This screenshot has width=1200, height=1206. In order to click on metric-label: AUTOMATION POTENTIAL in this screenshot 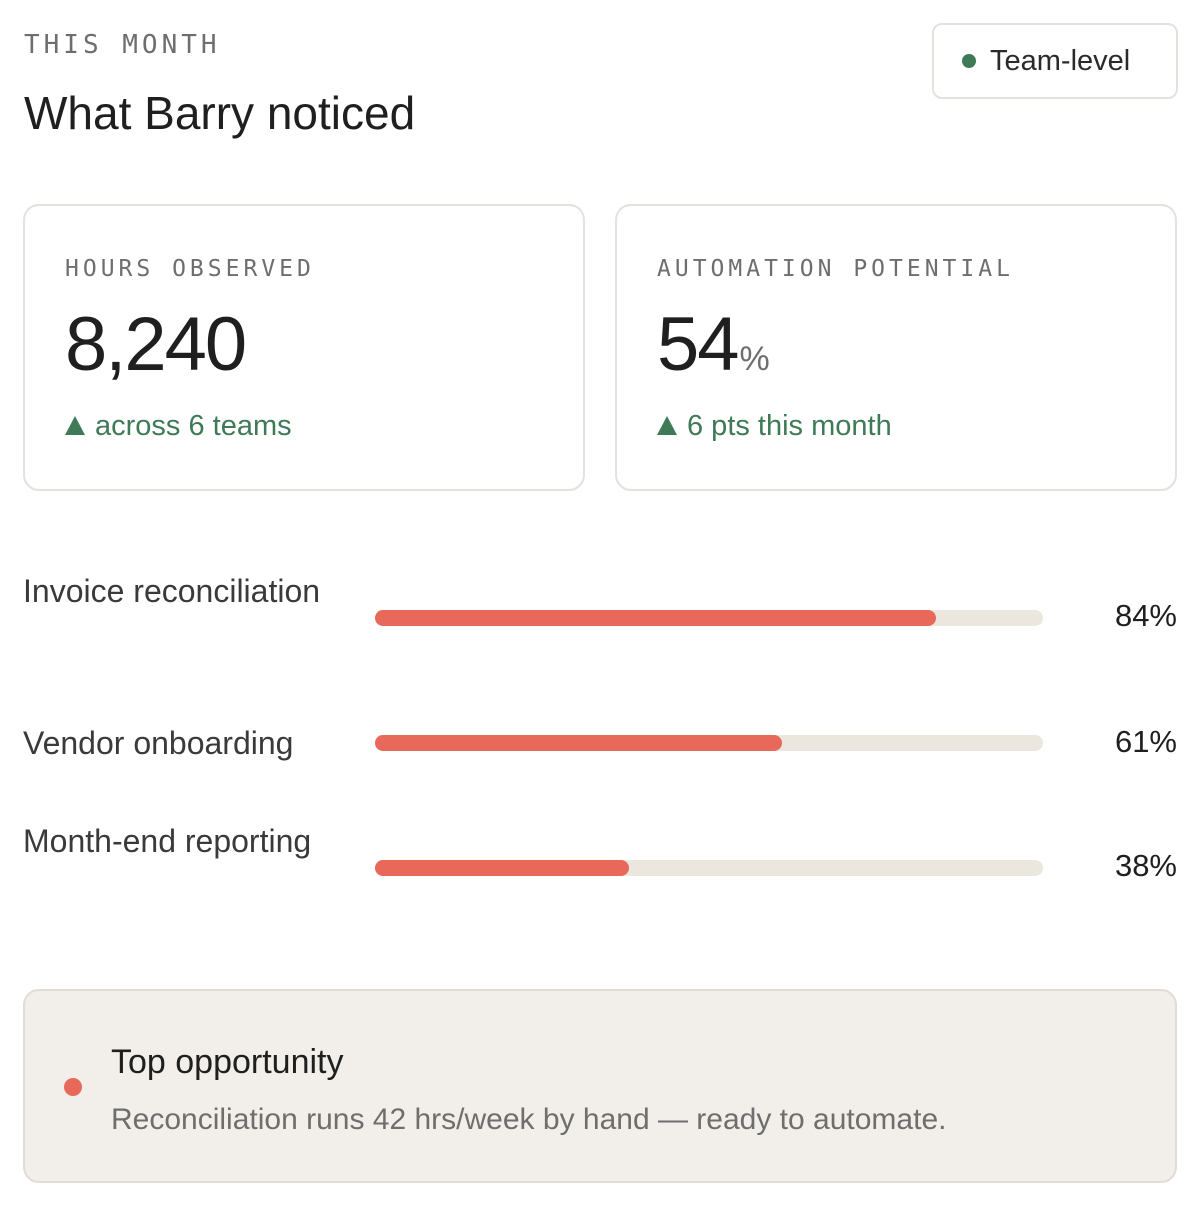, I will do `click(835, 269)`.